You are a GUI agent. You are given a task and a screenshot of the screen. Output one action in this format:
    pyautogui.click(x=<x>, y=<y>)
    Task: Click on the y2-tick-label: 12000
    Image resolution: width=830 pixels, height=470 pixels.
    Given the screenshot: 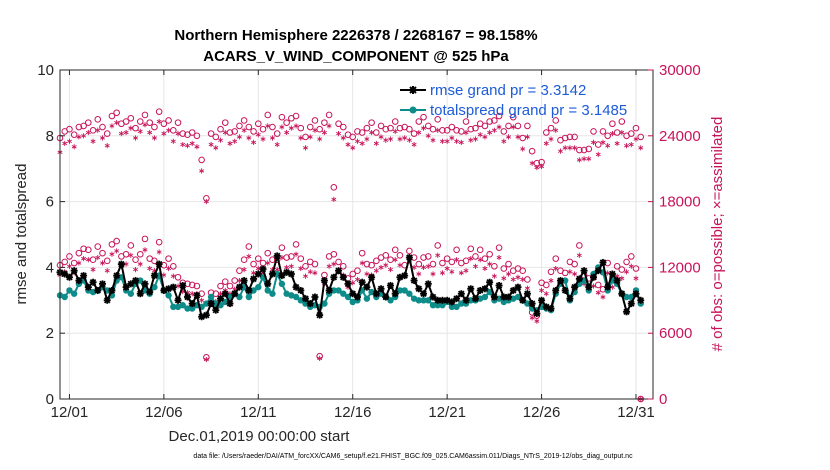 What is the action you would take?
    pyautogui.click(x=680, y=267)
    